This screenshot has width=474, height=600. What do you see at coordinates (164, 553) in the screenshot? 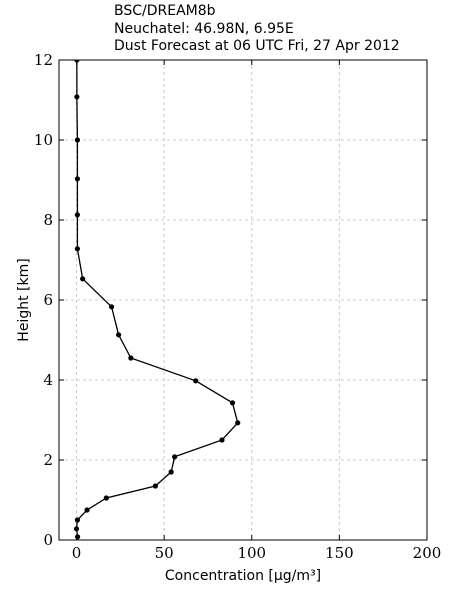
I see `x-tick-label: 50` at bounding box center [164, 553].